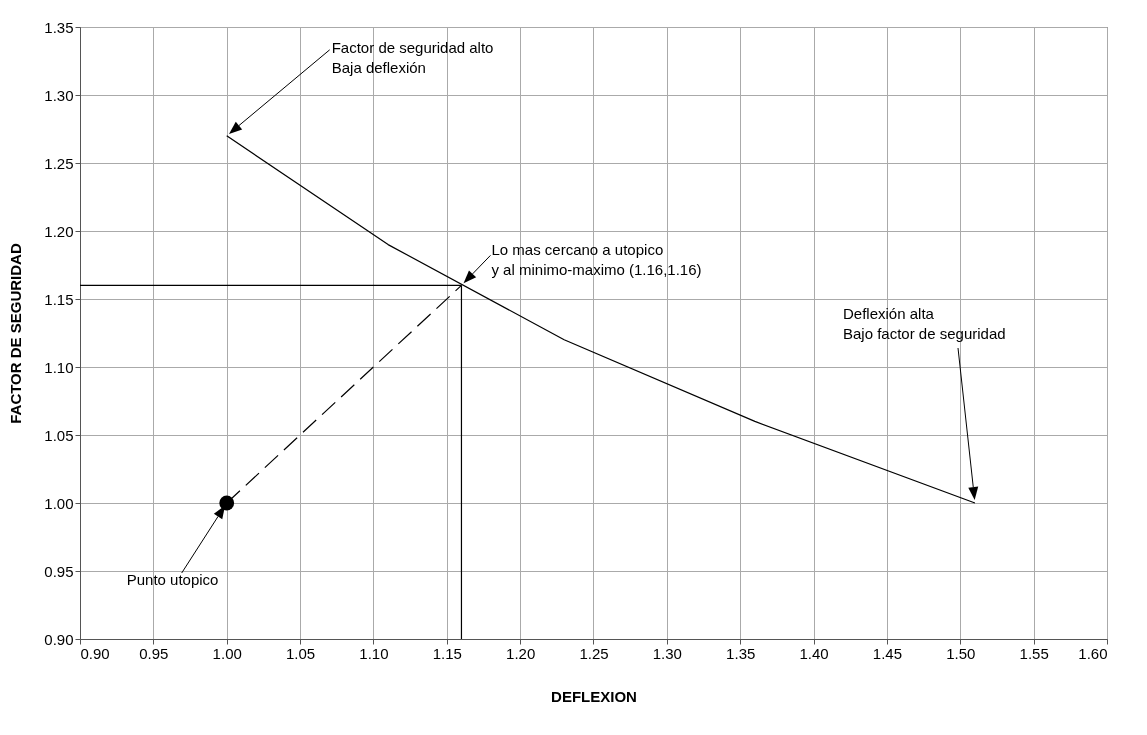 The height and width of the screenshot is (735, 1147). What do you see at coordinates (594, 653) in the screenshot?
I see `x-tick-label: 1.25` at bounding box center [594, 653].